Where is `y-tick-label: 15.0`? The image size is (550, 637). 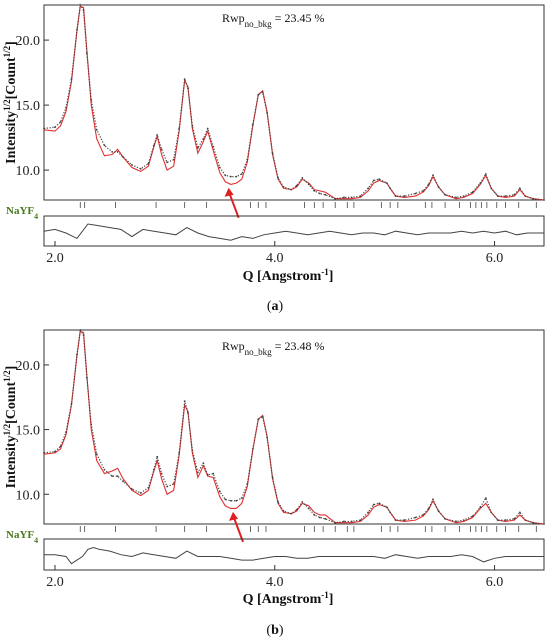
y-tick-label: 15.0 is located at coordinates (28, 431).